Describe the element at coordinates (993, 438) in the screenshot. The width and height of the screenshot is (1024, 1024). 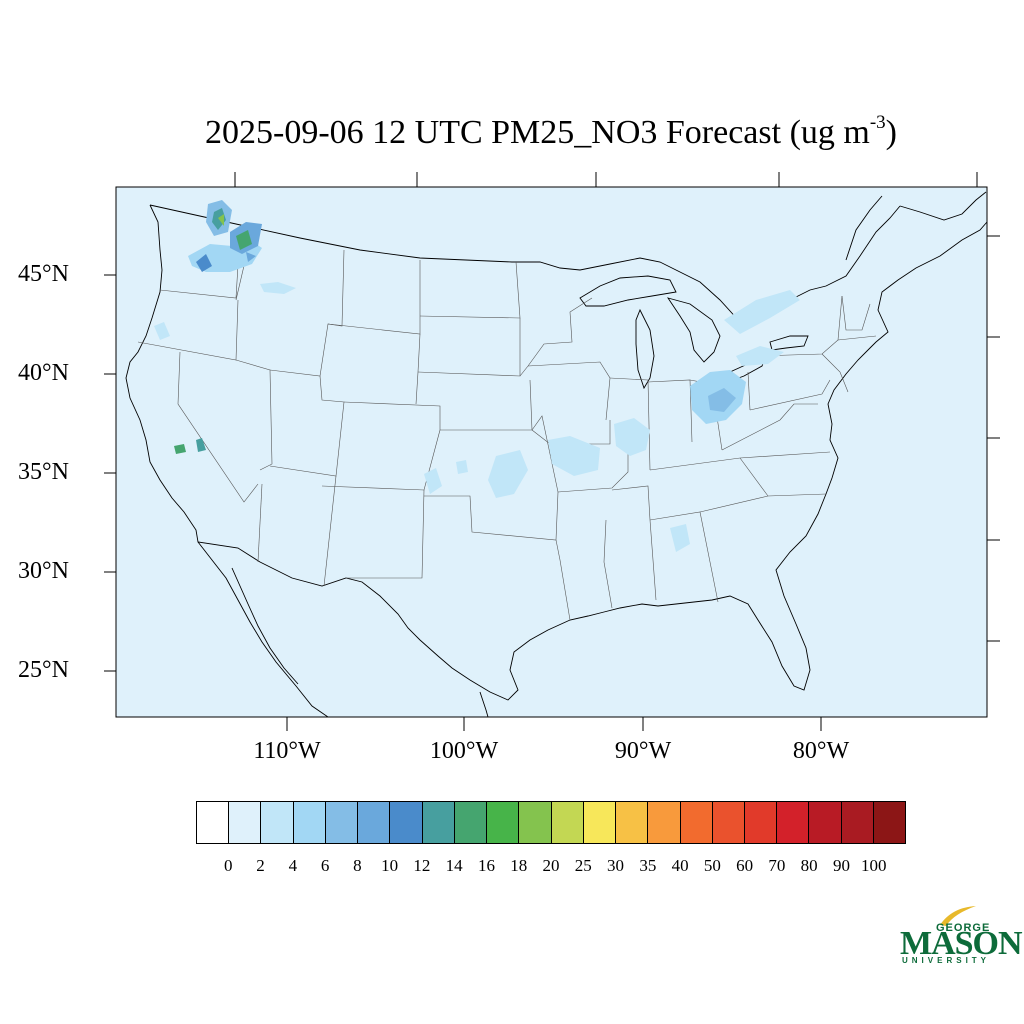
I see `lat-ticks-right` at that location.